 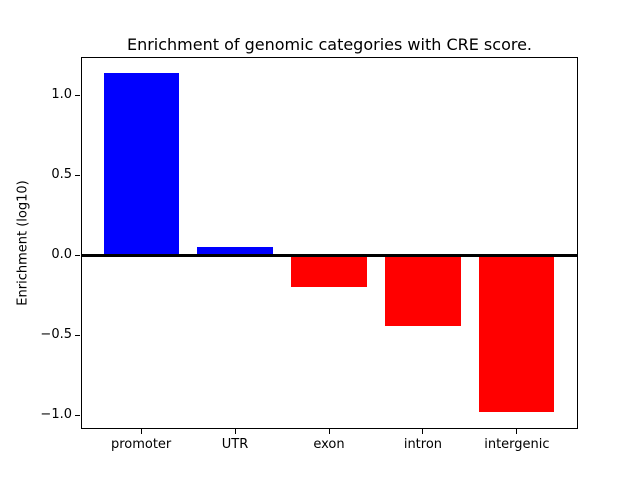 I want to click on x-tick-exon, so click(x=329, y=431).